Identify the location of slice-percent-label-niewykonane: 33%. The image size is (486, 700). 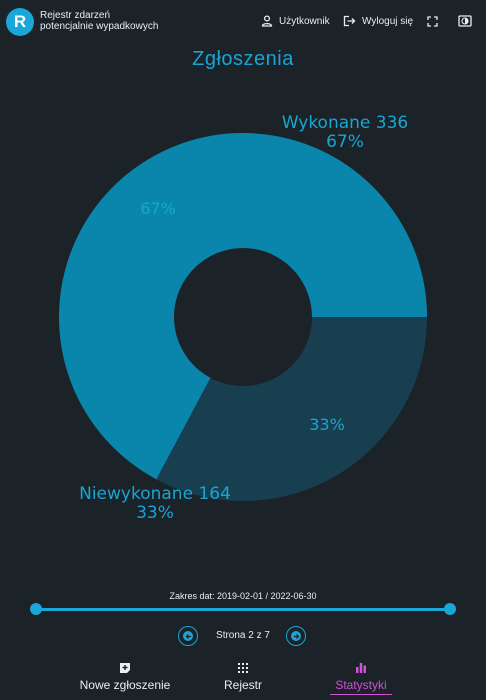
(327, 424).